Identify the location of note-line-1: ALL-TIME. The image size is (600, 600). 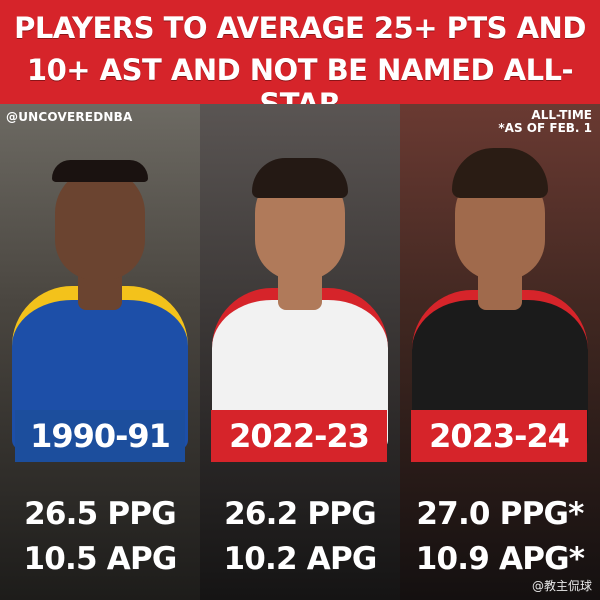
(561, 115).